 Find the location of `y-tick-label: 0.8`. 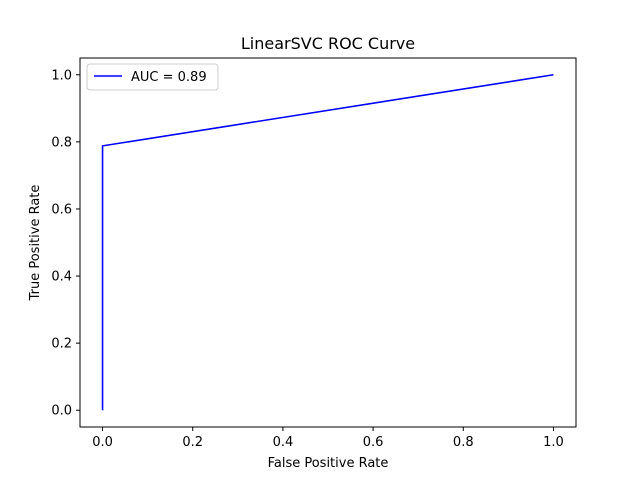

y-tick-label: 0.8 is located at coordinates (61, 142).